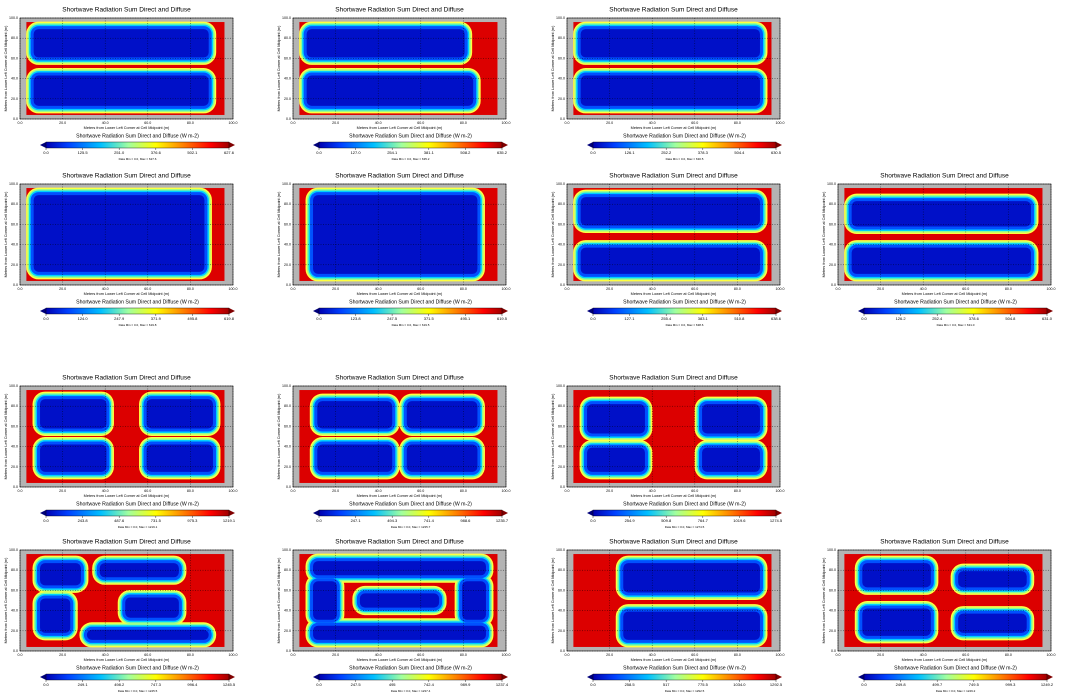 This screenshot has width=1065, height=698. I want to click on colorbar-tick-label: 1274.5, so click(776, 520).